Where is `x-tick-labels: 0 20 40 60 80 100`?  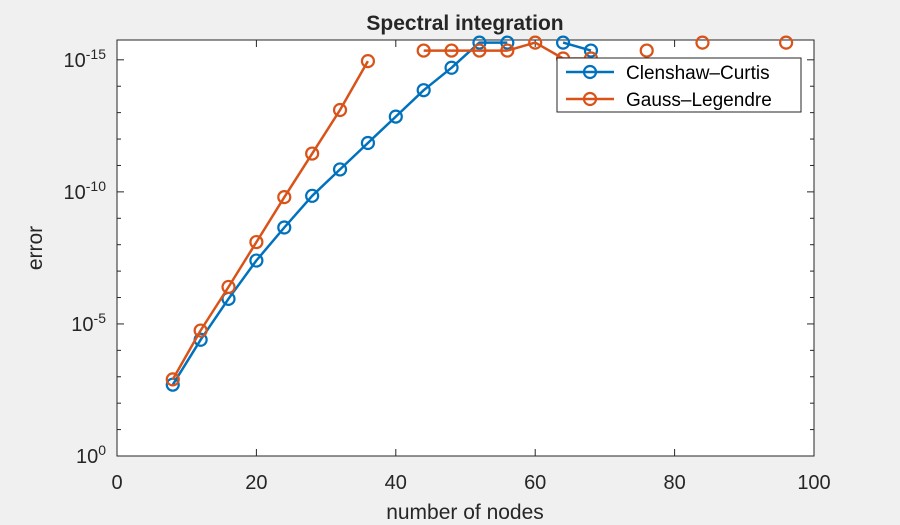
x-tick-labels: 0 20 40 60 80 100 is located at coordinates (470, 483).